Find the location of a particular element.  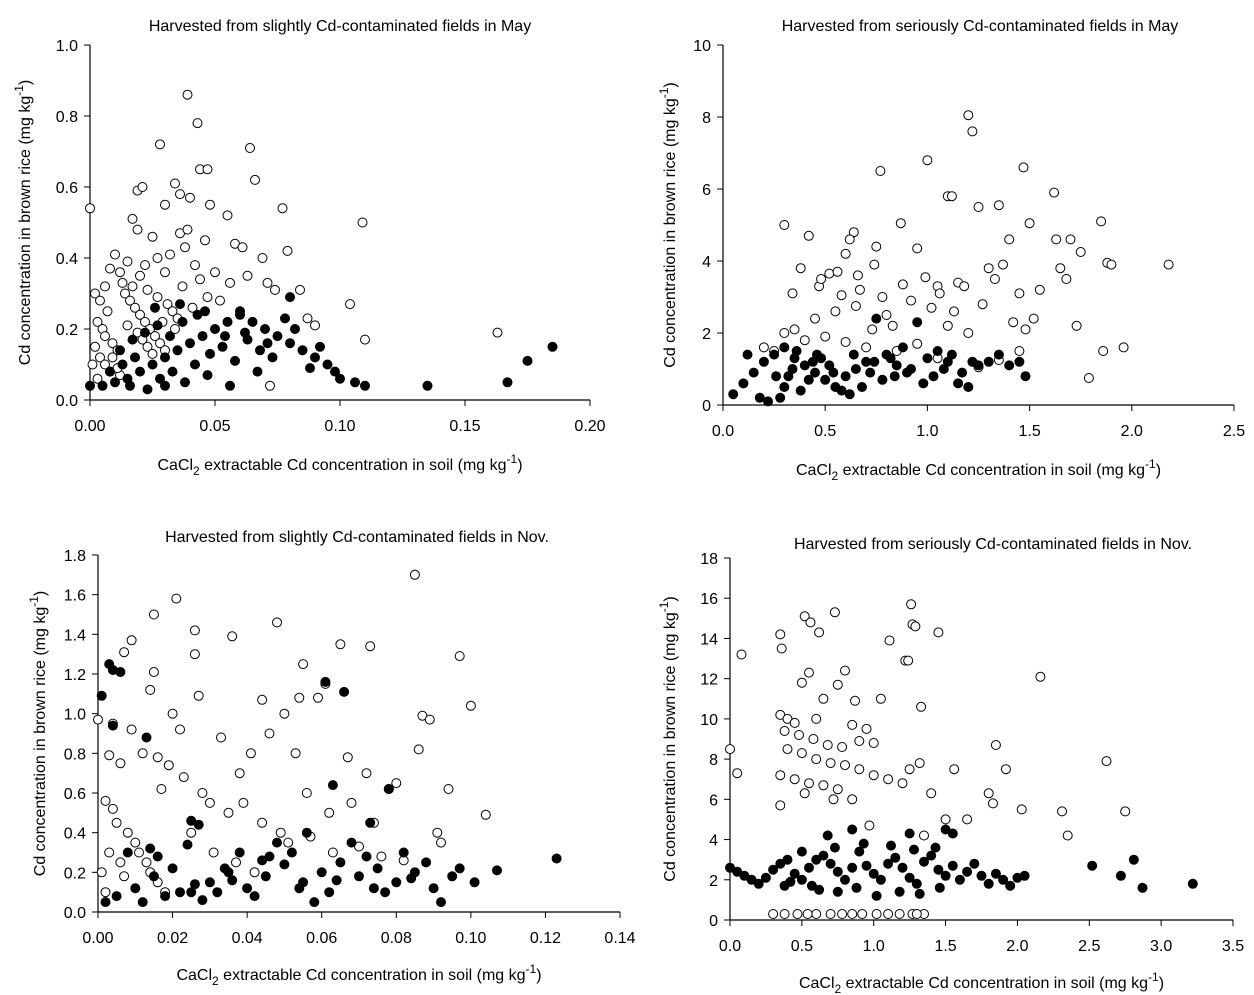

y-tick-label: 0 is located at coordinates (706, 406).